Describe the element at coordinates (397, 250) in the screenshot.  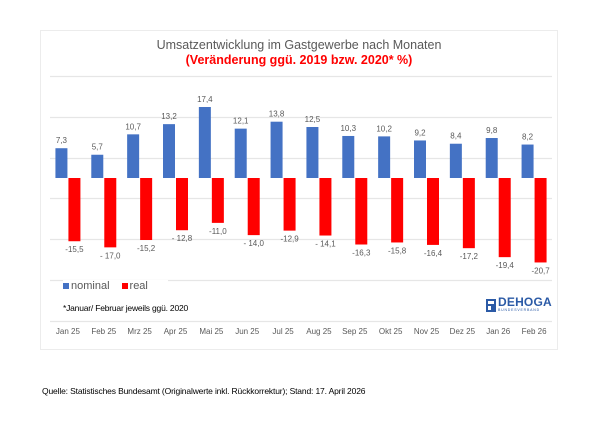
I see `data-label-real: -15,8` at that location.